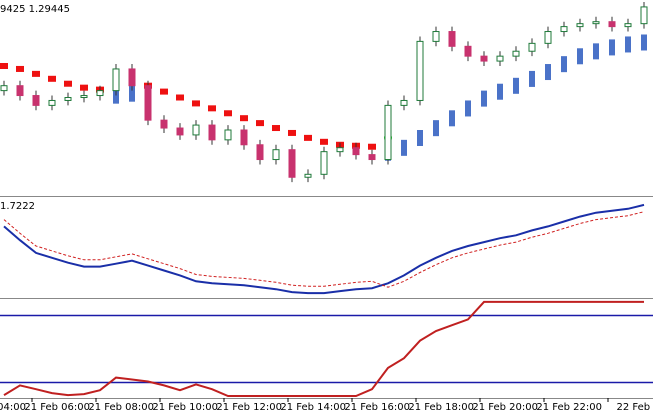  I want to click on x-tick-label: 22 Feb 00, so click(634, 407).